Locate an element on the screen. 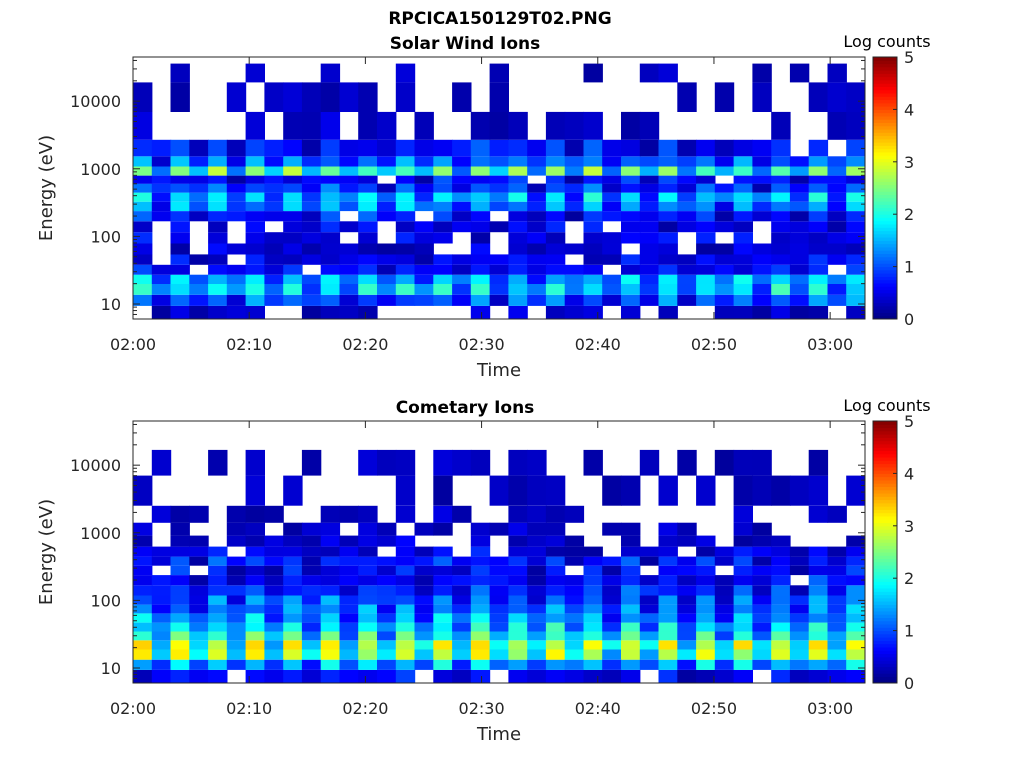  colorbar-tick-label: 4 is located at coordinates (909, 473).